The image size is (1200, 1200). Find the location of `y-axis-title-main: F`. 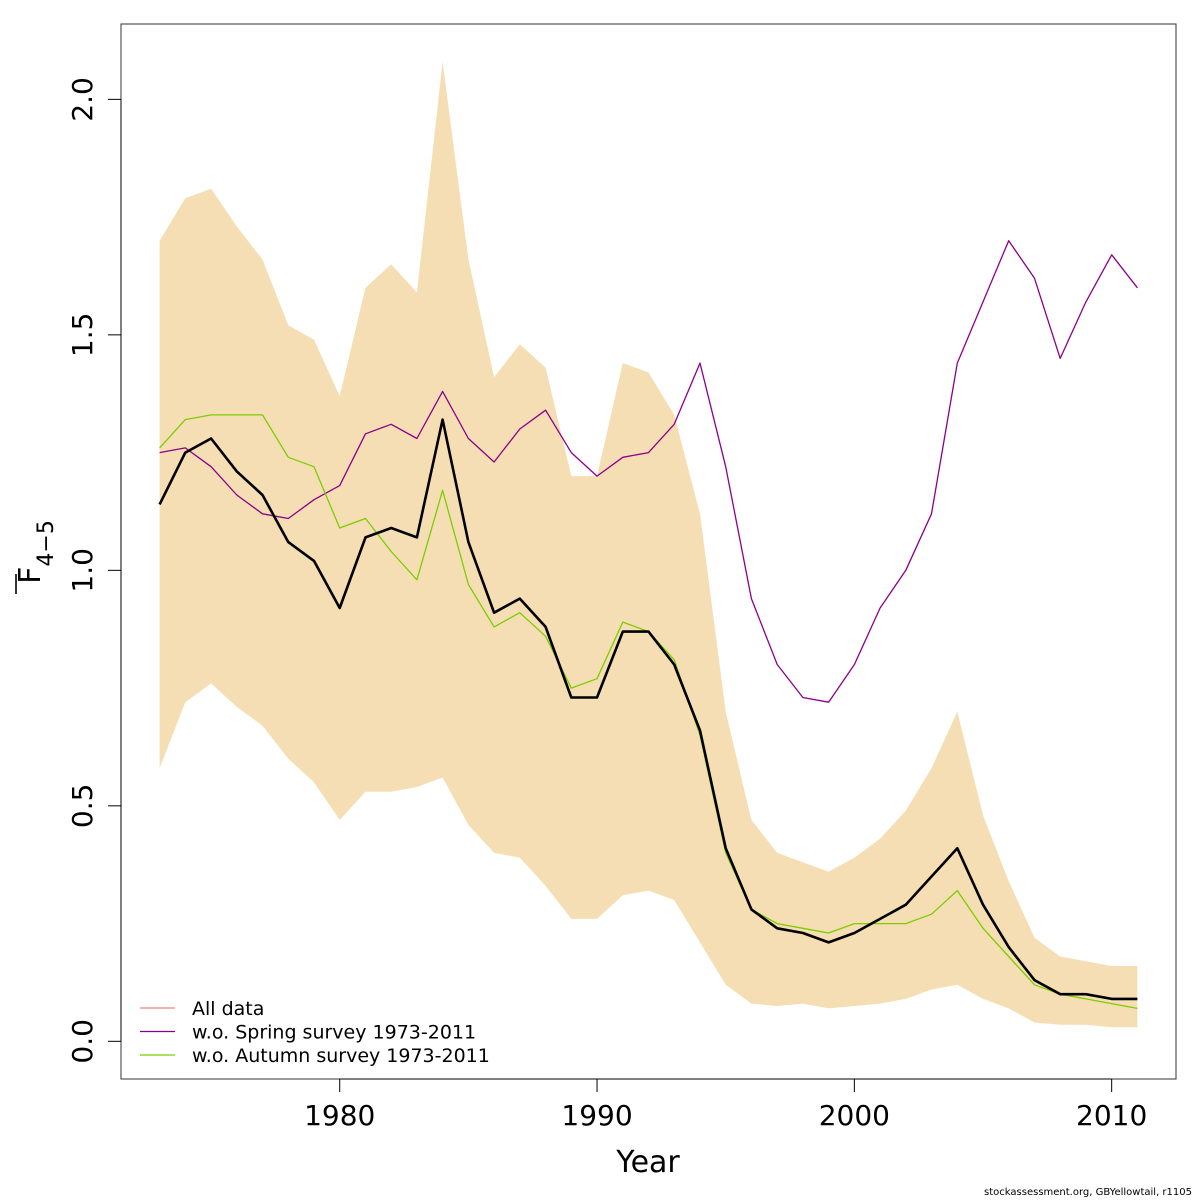

y-axis-title-main: F is located at coordinates (30, 575).